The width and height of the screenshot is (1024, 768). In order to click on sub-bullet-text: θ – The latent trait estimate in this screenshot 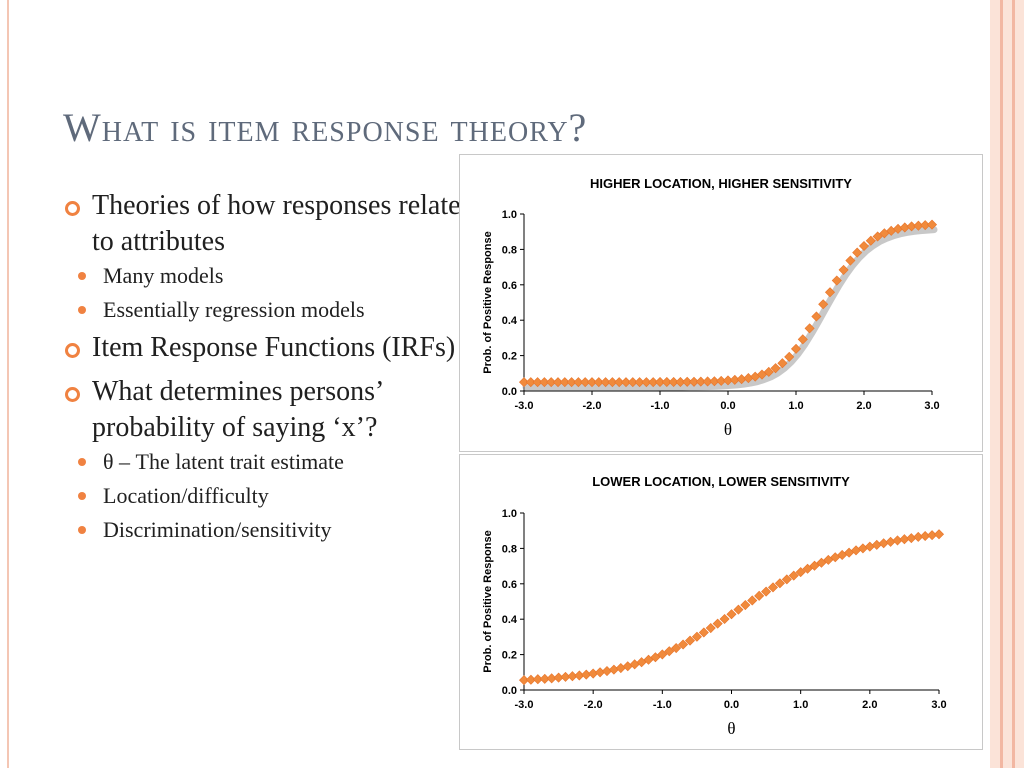, I will do `click(223, 461)`.